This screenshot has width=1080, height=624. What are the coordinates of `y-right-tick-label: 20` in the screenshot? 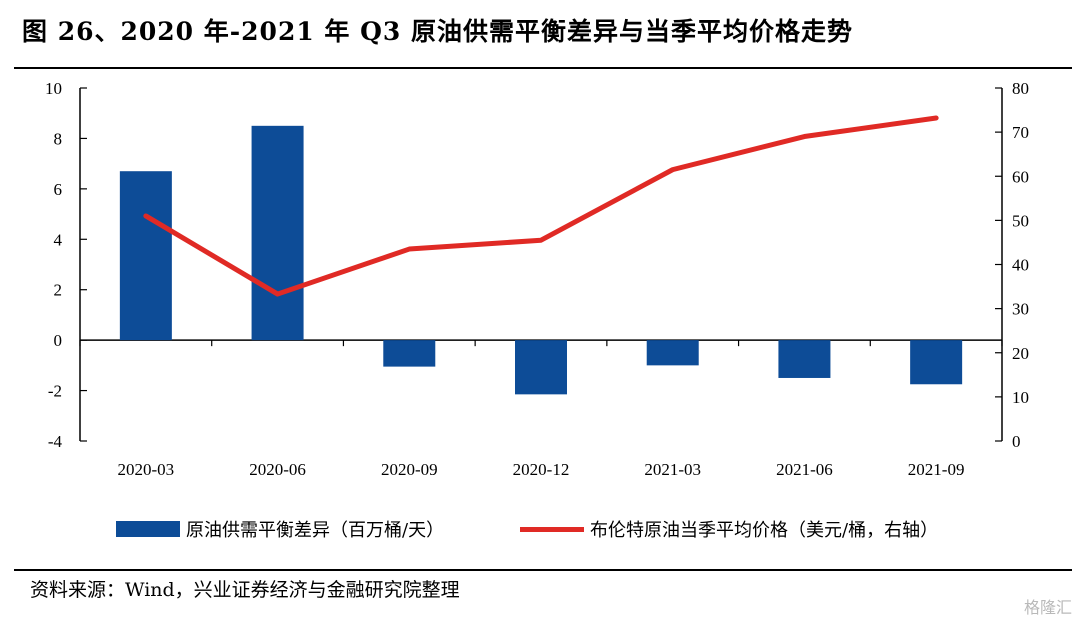 It's located at (1020, 353).